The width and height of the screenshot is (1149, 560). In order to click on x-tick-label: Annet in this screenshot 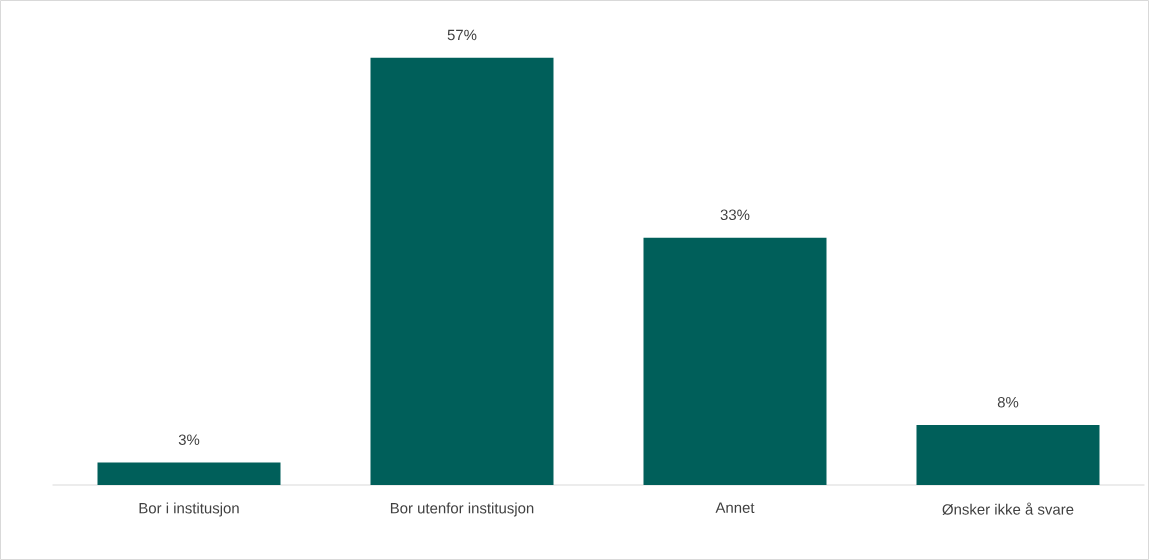, I will do `click(735, 507)`.